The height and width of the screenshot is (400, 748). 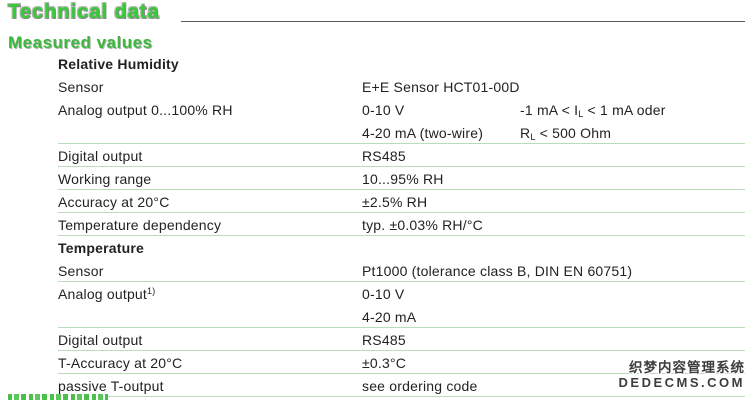 I want to click on spec-row: T-Accuracy at 20°C ±0.3°C, so click(x=401, y=362).